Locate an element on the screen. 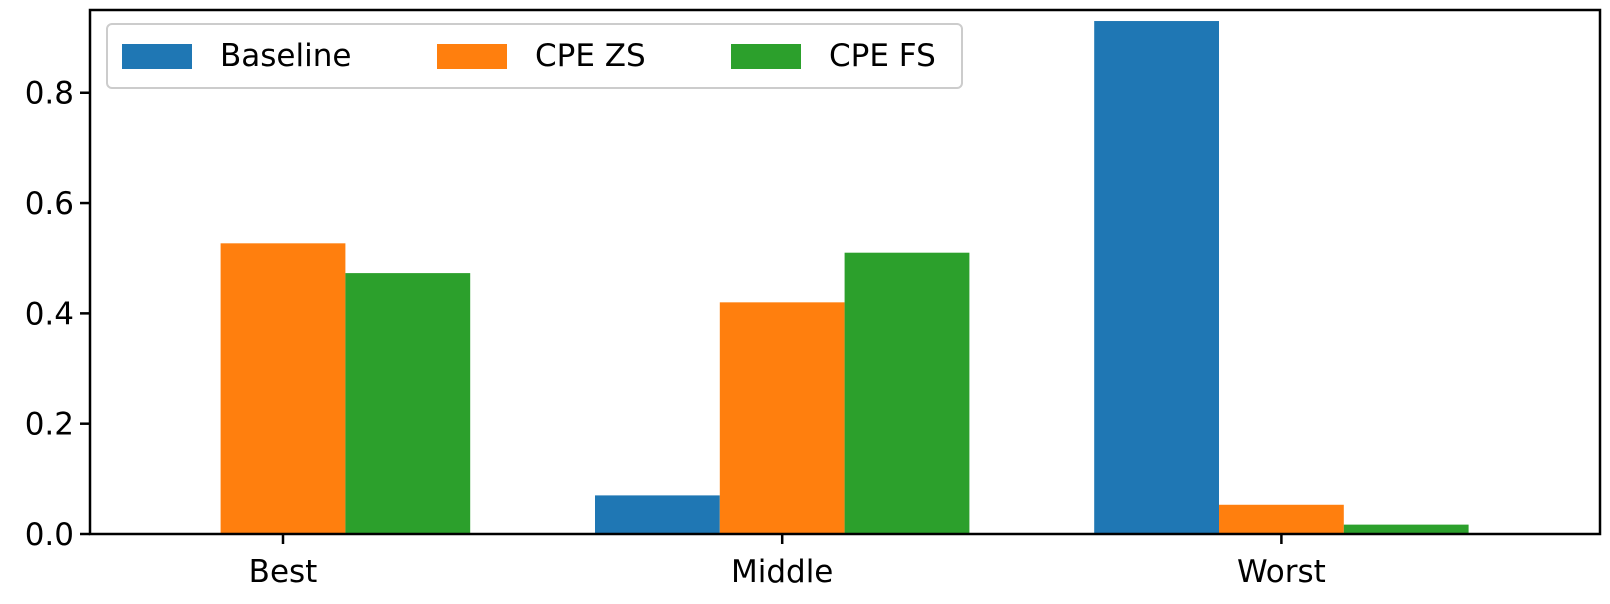 This screenshot has height=604, width=1610. bar-cpe-zs-middle is located at coordinates (782, 418).